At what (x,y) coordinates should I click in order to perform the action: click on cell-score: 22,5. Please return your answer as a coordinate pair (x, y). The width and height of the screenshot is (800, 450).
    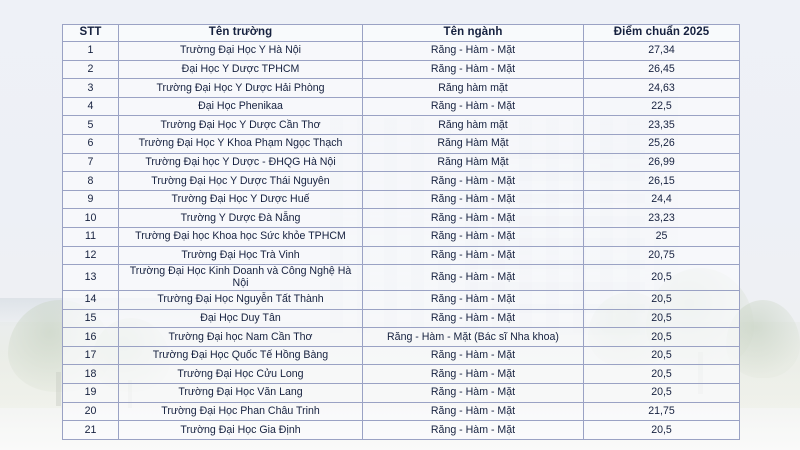
    Looking at the image, I should click on (661, 106).